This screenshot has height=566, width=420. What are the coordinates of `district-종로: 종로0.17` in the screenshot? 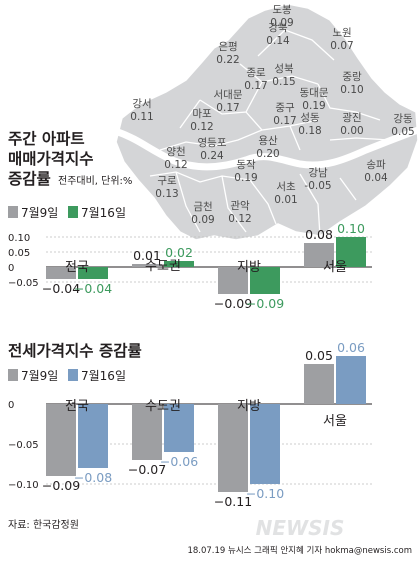 It's located at (255, 79).